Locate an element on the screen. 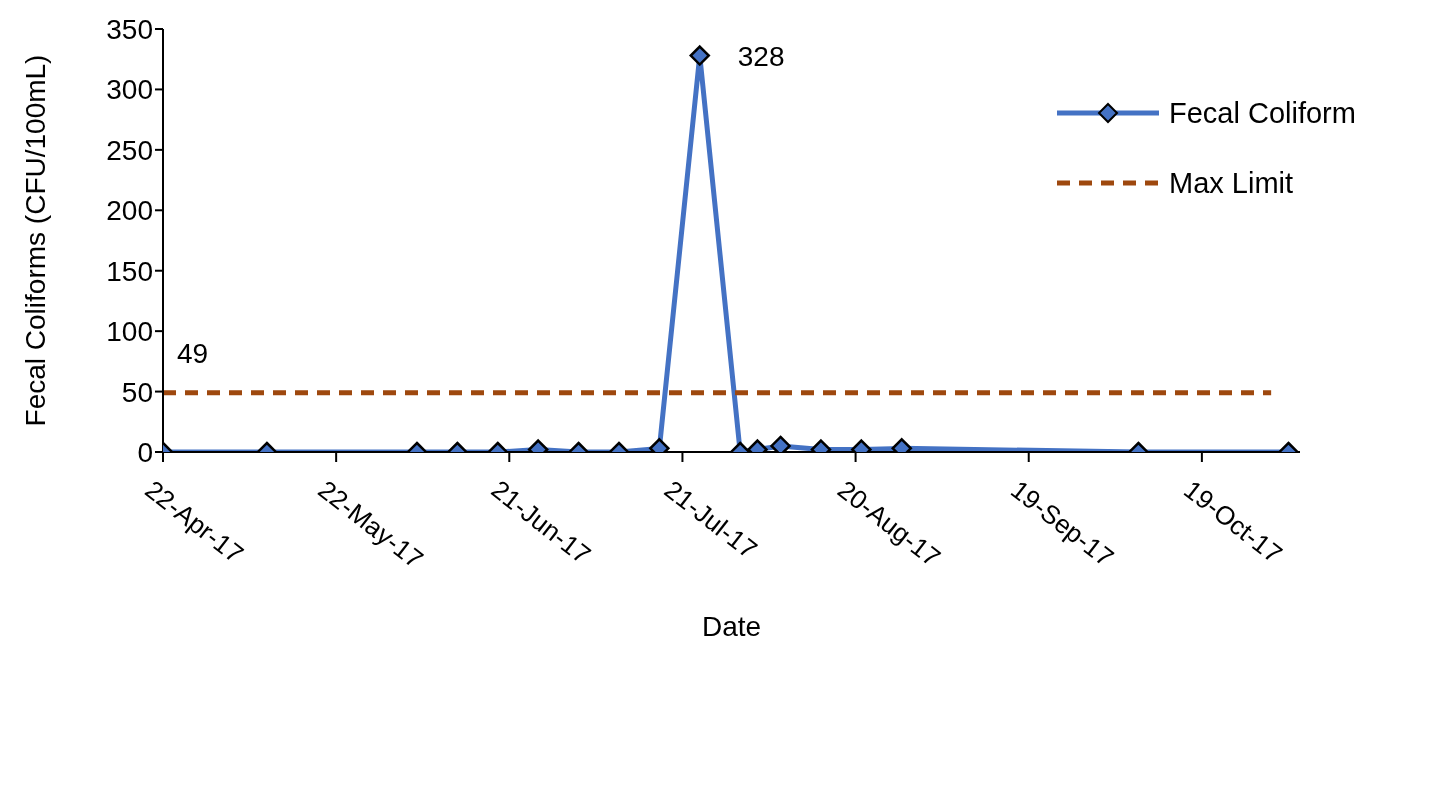 The image size is (1435, 790). x-axis-title: Date is located at coordinates (731, 626).